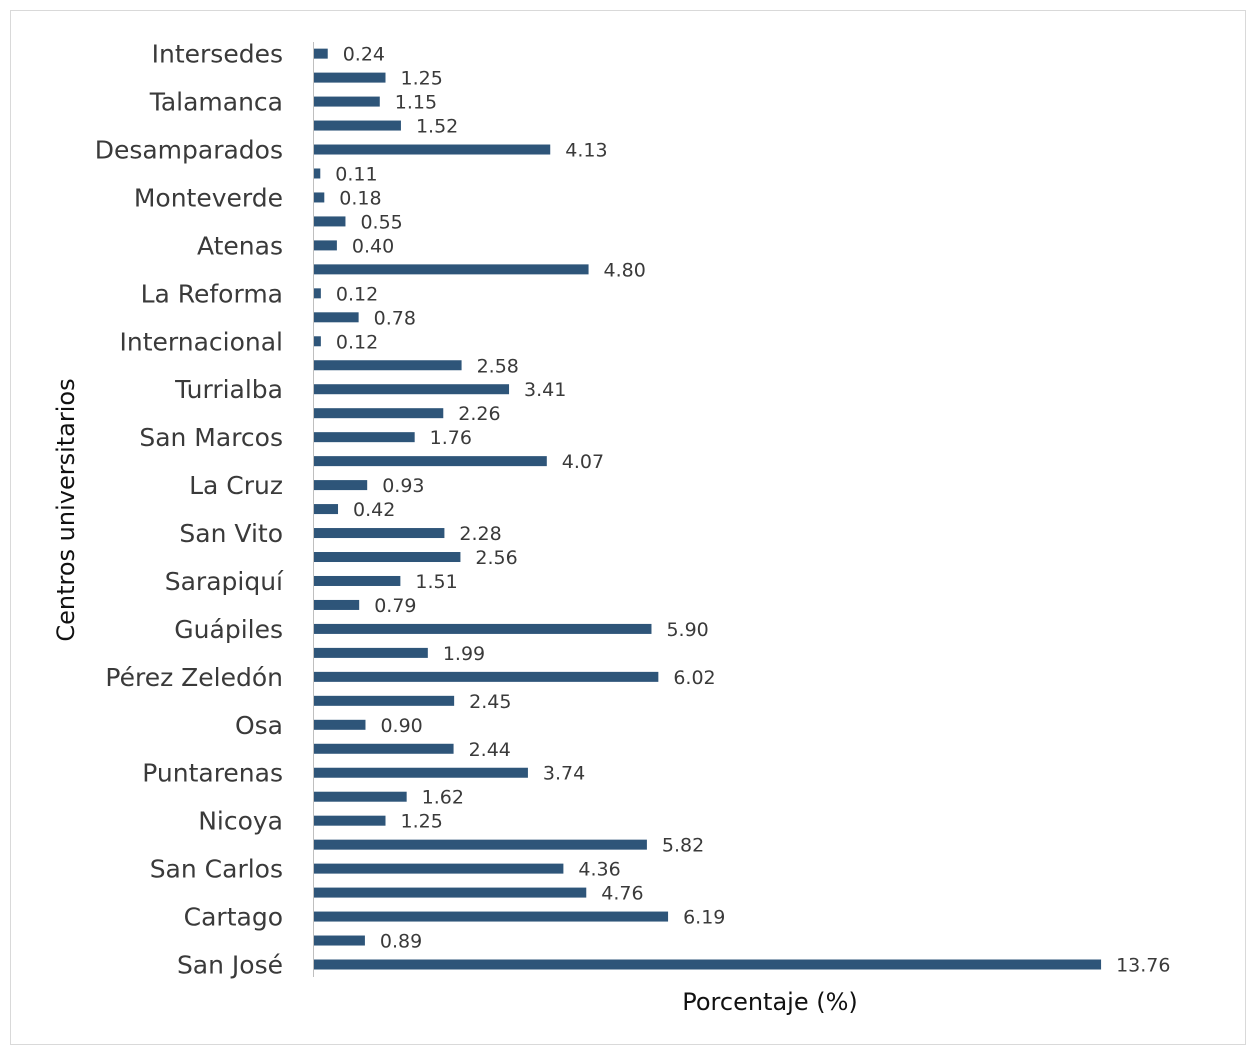  I want to click on category-label: Guápiles, so click(228, 629).